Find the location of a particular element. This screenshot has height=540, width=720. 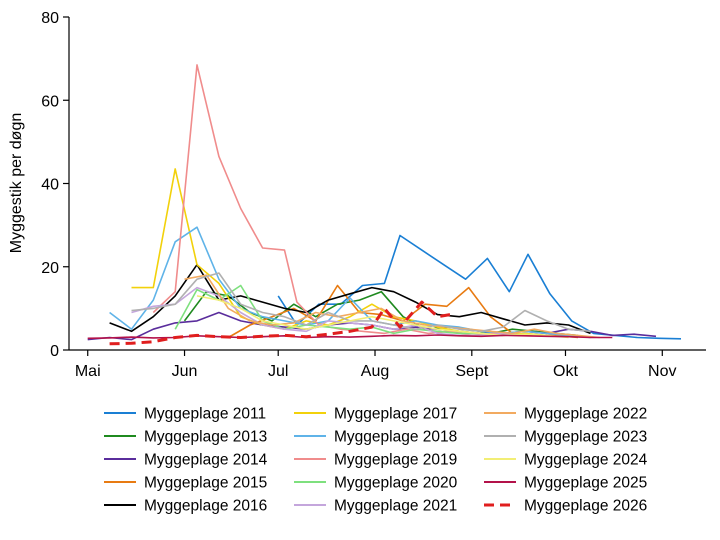

y-axis-title: Myggestik per døgn is located at coordinates (16, 183).